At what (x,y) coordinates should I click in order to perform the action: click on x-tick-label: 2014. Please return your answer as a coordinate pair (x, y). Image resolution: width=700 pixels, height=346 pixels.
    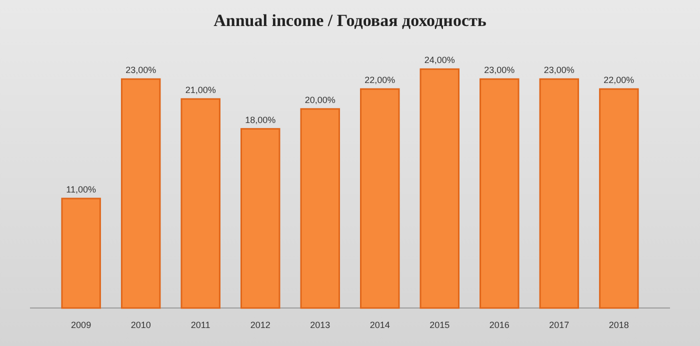
    Looking at the image, I should click on (380, 325).